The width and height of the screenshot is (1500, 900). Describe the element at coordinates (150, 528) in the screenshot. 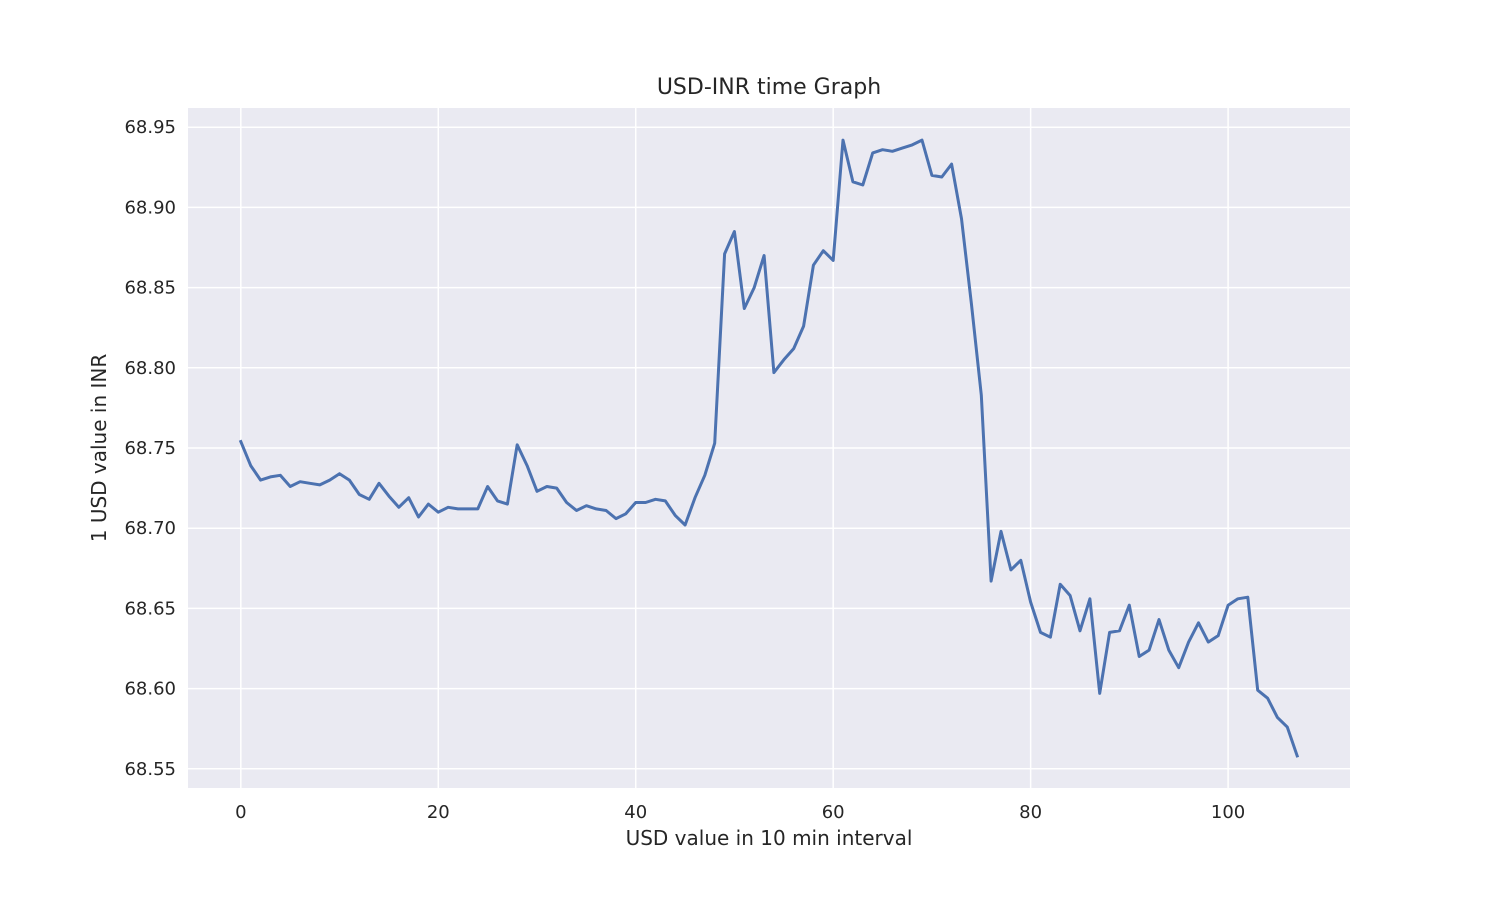

I see `y-tick-label: 68.70` at that location.